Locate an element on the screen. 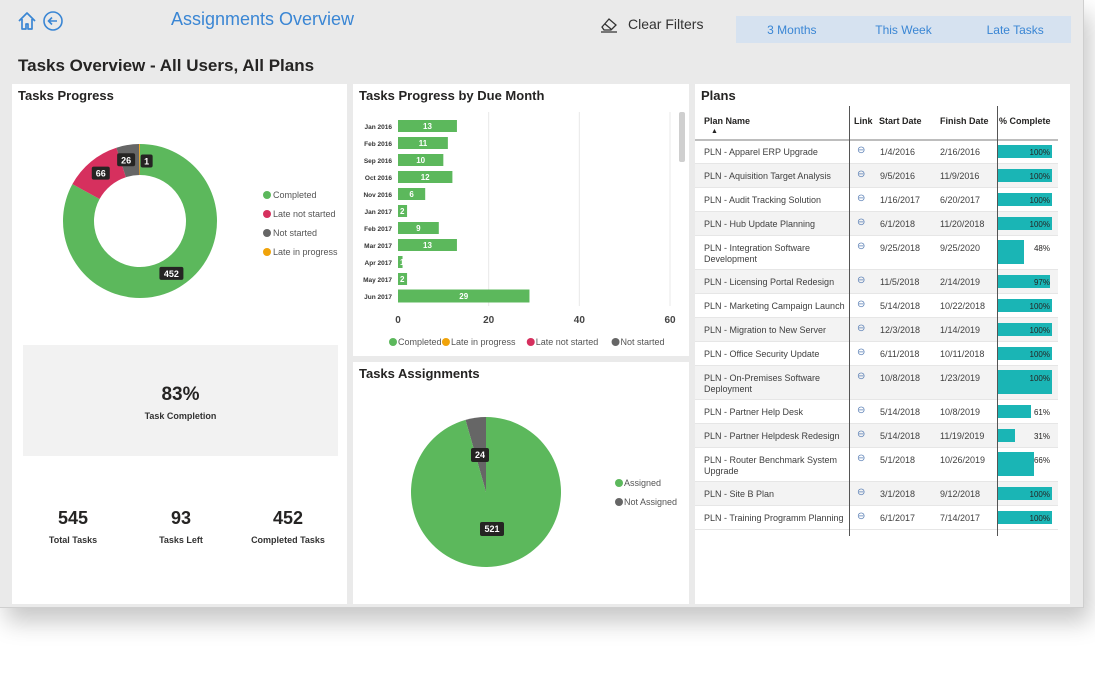 Image resolution: width=1095 pixels, height=686 pixels. y-tick-label: Nov 2016 is located at coordinates (377, 195).